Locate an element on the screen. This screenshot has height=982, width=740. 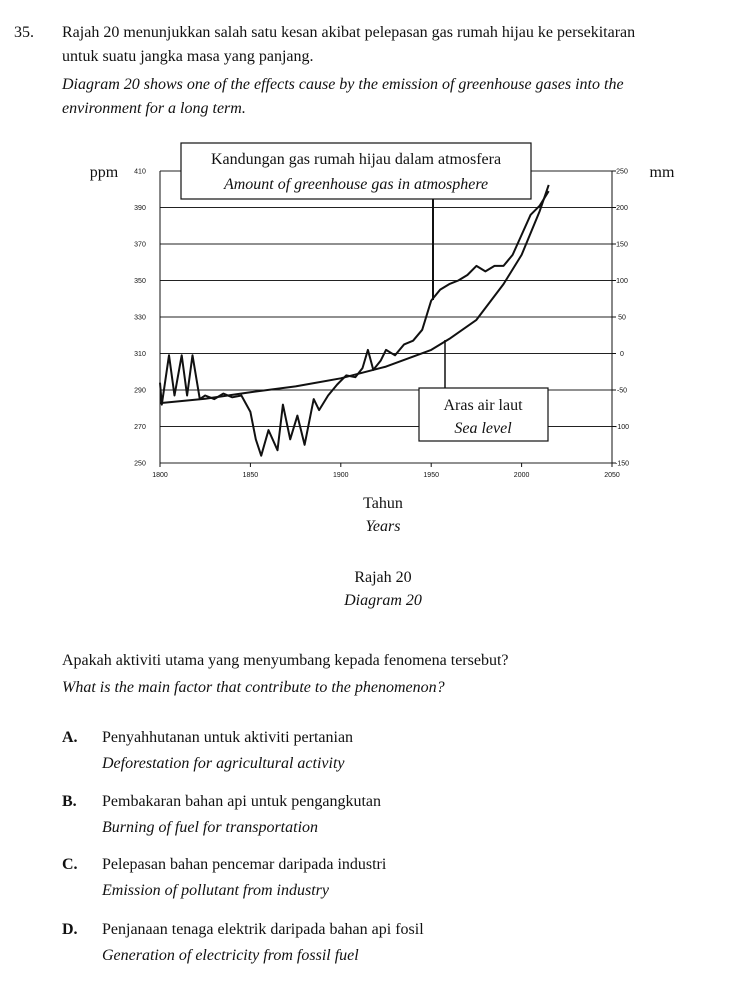
x-tick-label: 1800 is located at coordinates (160, 475).